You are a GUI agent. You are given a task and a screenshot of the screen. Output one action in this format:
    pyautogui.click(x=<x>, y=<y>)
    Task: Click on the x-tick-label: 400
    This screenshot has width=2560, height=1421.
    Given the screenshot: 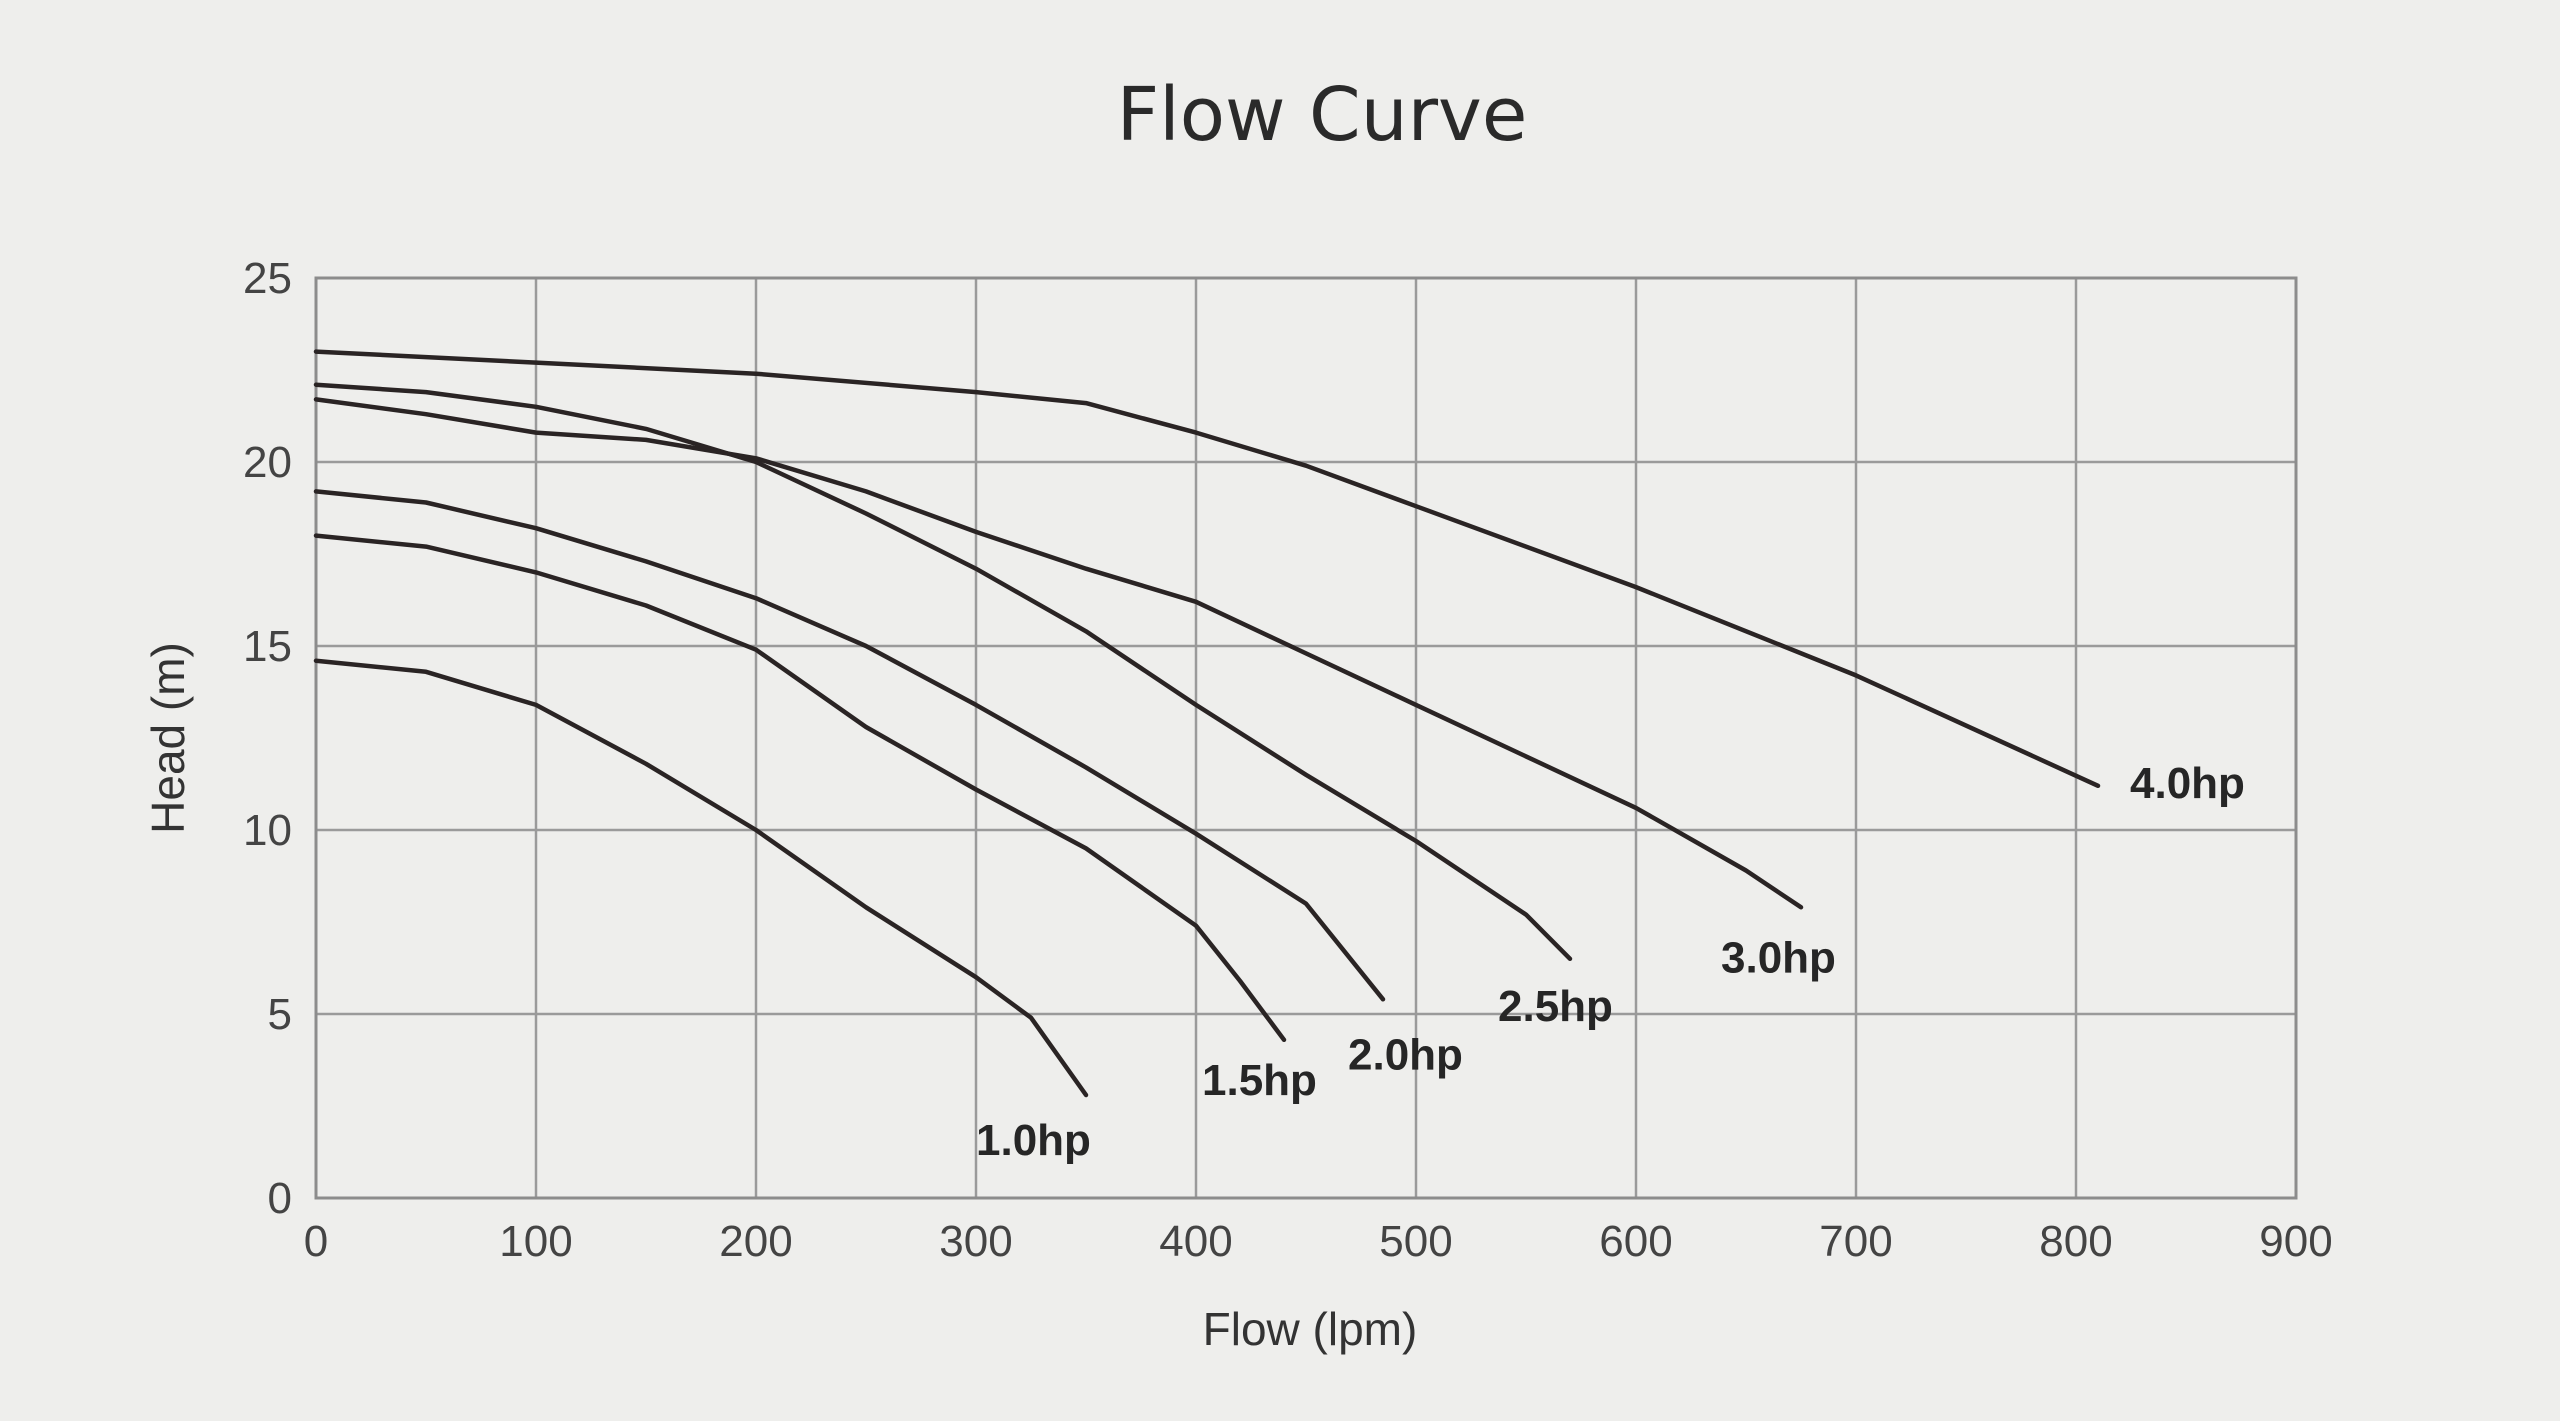 What is the action you would take?
    pyautogui.click(x=1195, y=1241)
    